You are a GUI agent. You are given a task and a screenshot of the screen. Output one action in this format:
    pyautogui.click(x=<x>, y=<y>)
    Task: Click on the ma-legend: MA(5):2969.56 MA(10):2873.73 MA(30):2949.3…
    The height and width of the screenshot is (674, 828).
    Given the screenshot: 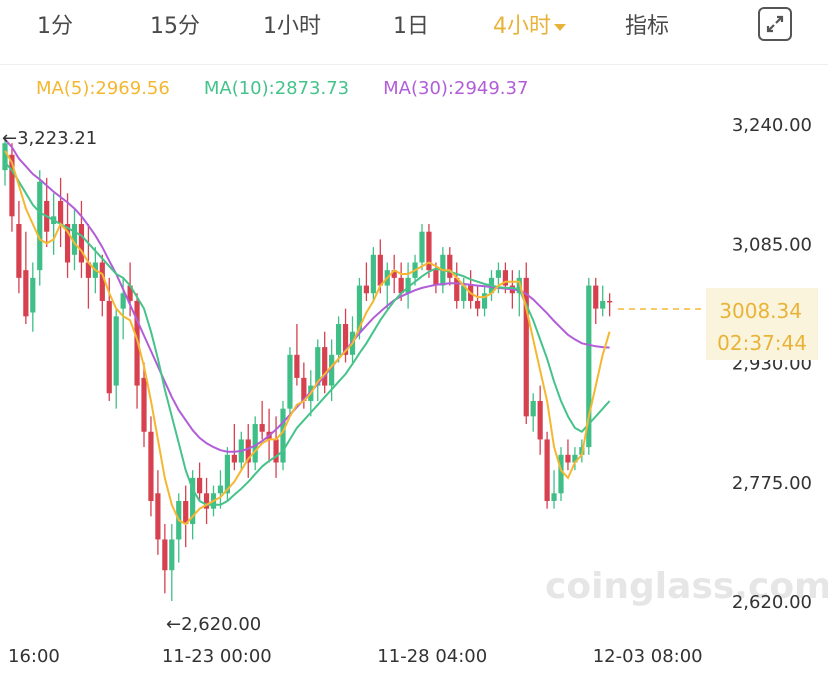 What is the action you would take?
    pyautogui.click(x=299, y=88)
    